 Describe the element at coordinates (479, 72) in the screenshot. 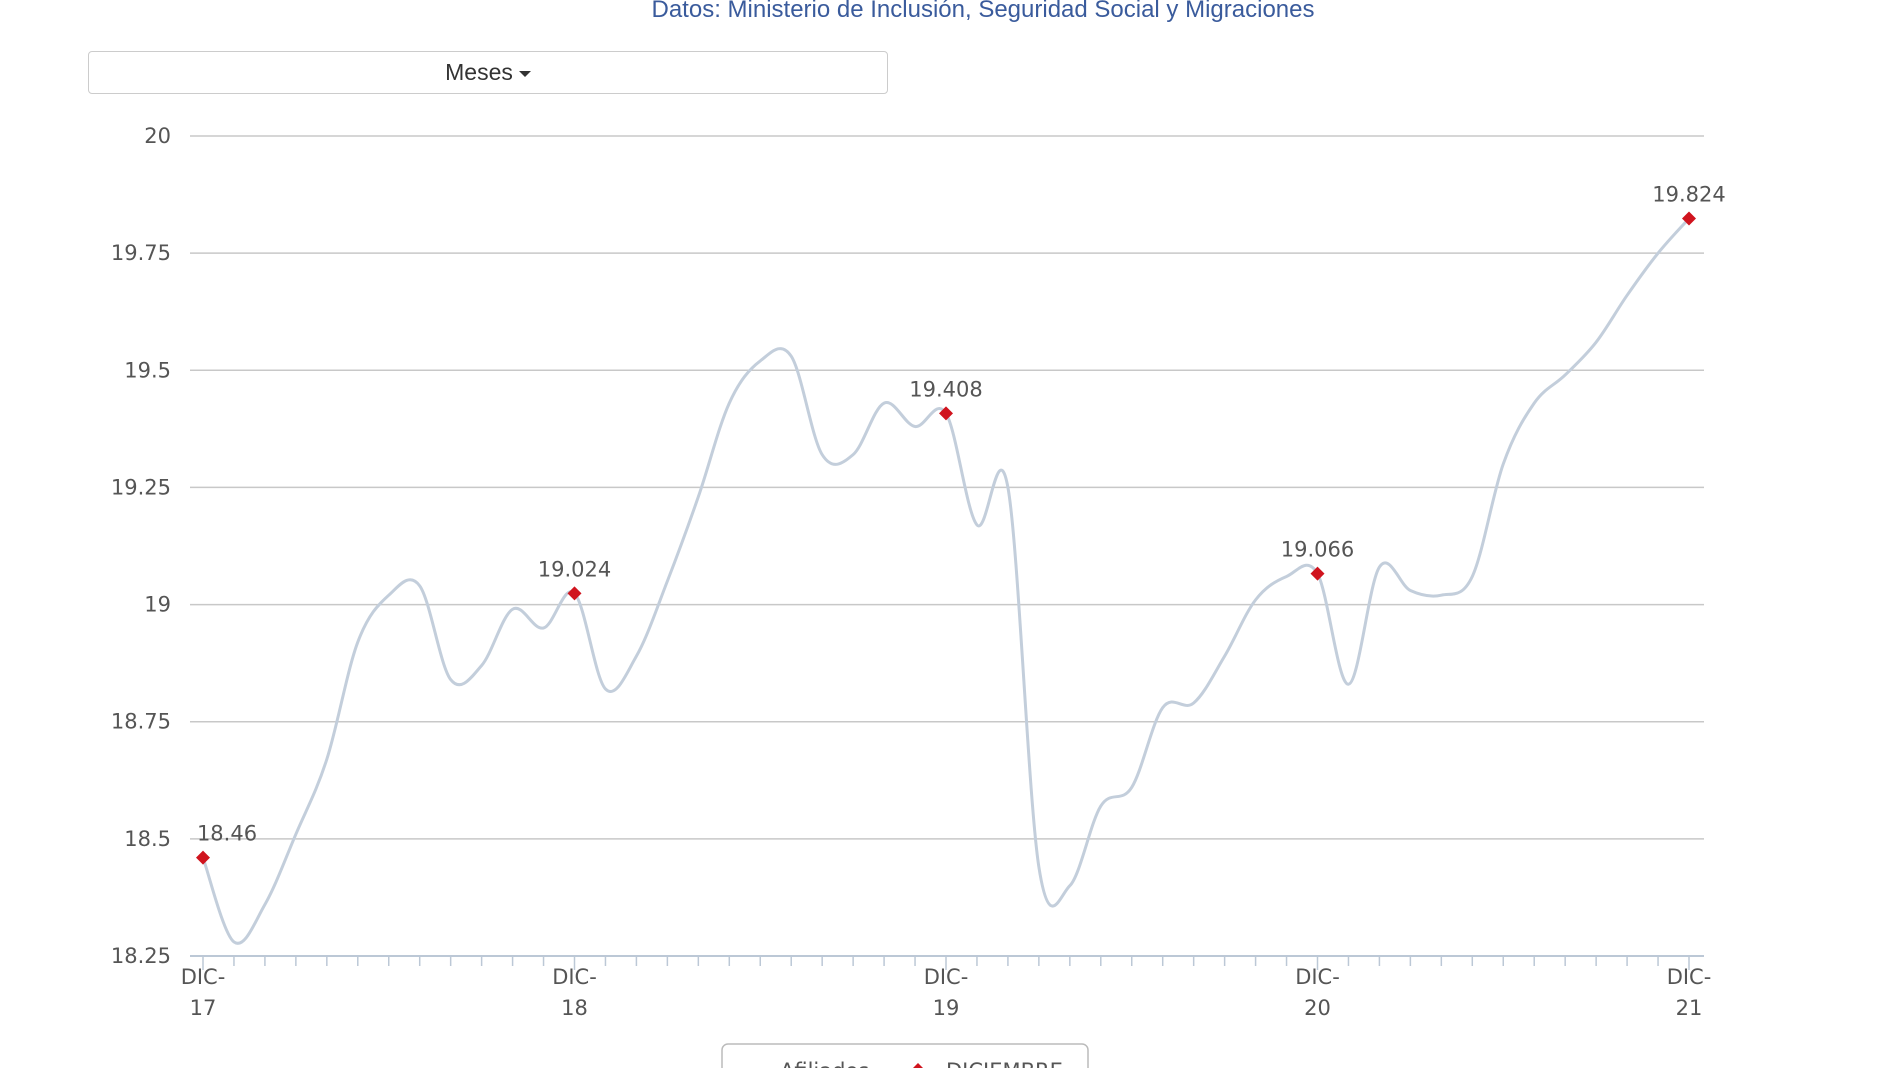

I see `dropdown-label: Meses` at that location.